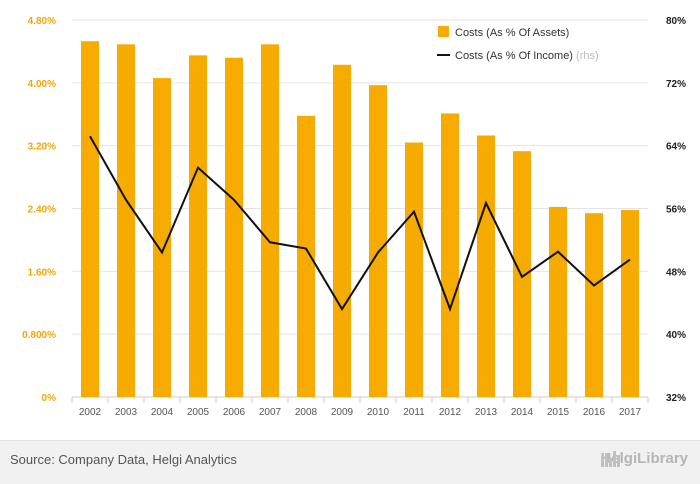 This screenshot has height=484, width=700. What do you see at coordinates (378, 412) in the screenshot?
I see `x-tick-label: 2010` at bounding box center [378, 412].